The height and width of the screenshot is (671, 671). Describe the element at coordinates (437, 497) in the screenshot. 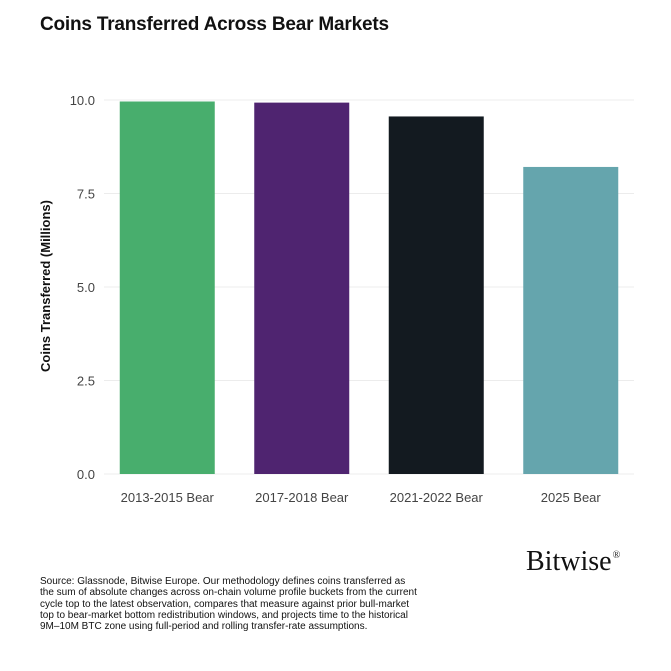

I see `x-tick-label: 2021-2022 Bear` at that location.